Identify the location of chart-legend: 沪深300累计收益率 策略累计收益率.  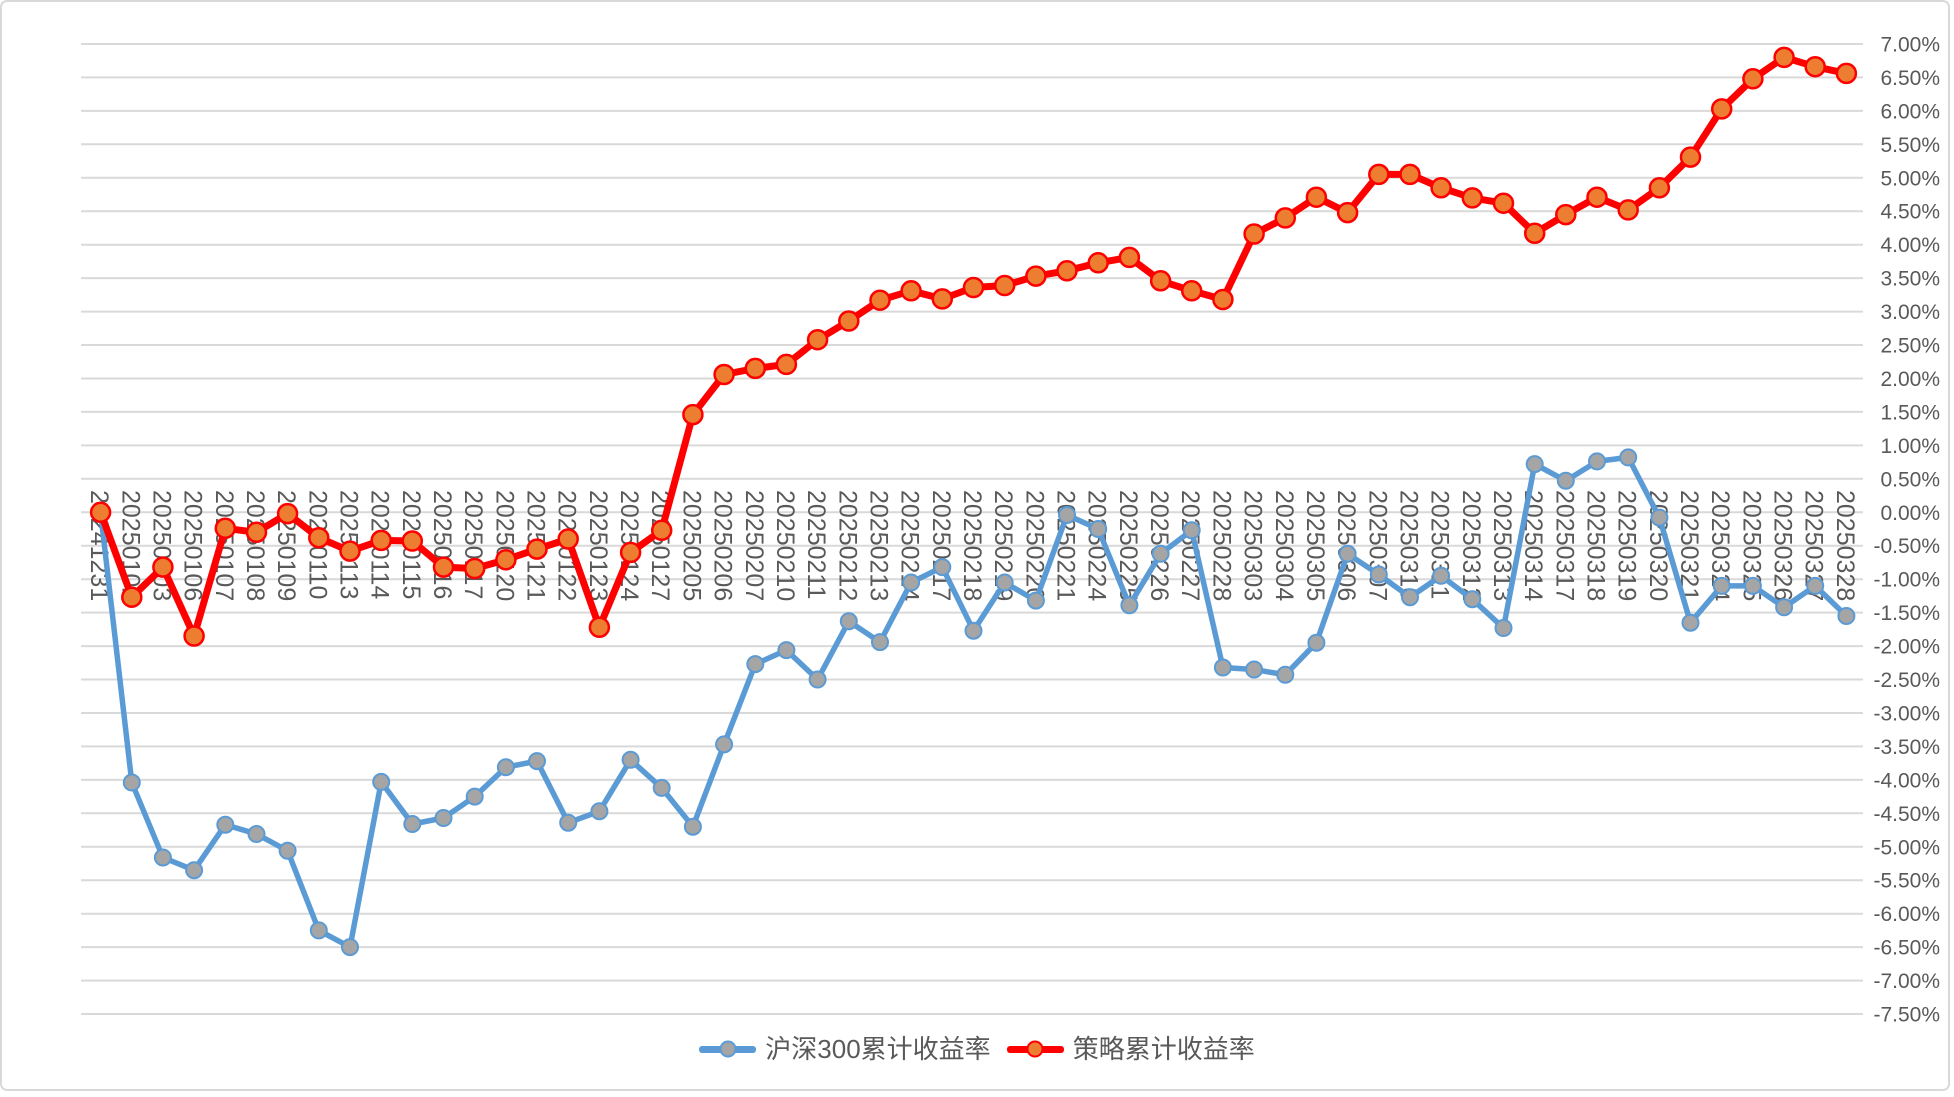
(977, 1049).